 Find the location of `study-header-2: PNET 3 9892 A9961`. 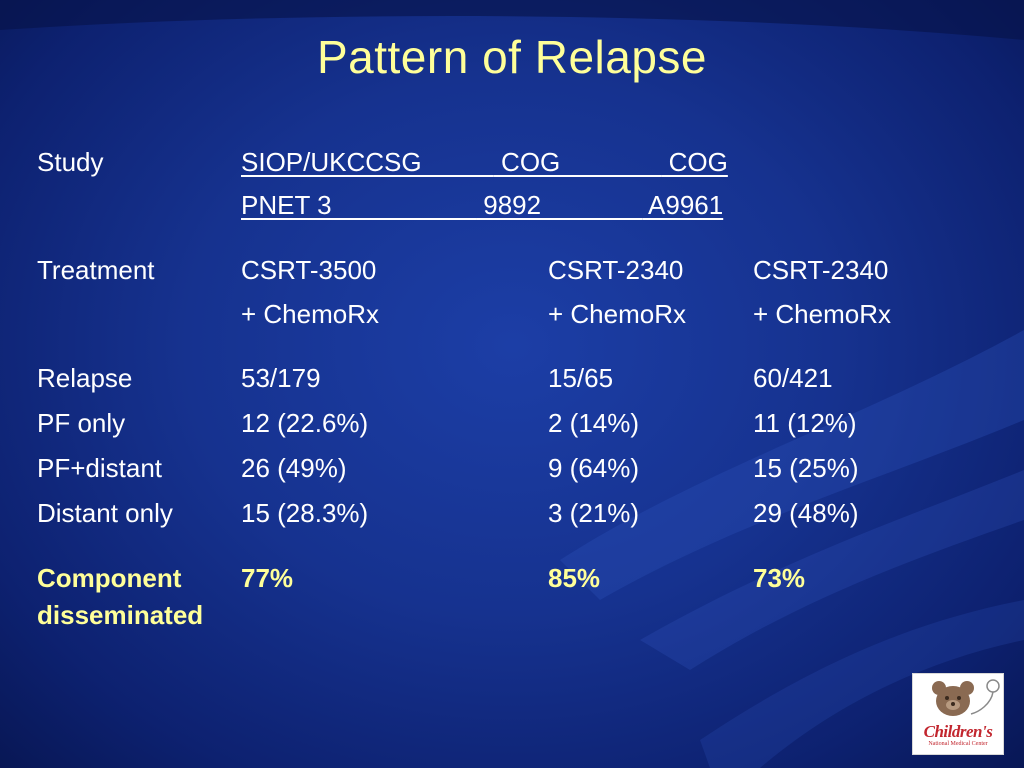

study-header-2: PNET 3 9892 A9961 is located at coordinates (482, 205).